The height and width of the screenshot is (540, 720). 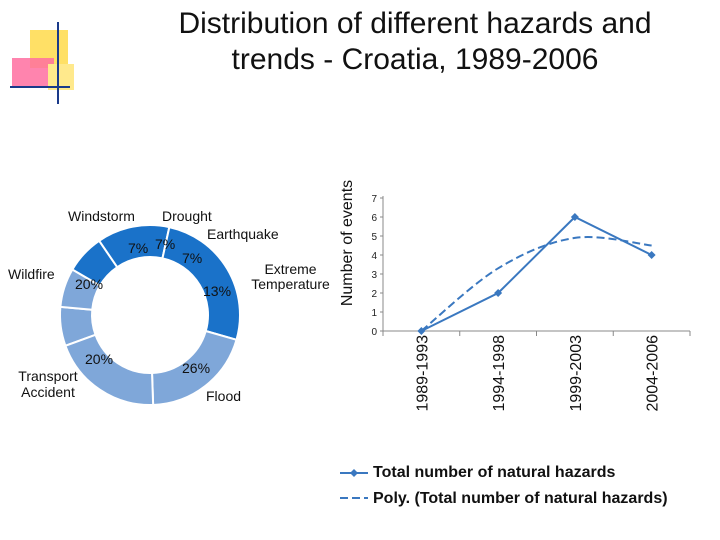 I want to click on label-windstorm: Windstorm, so click(x=101, y=216).